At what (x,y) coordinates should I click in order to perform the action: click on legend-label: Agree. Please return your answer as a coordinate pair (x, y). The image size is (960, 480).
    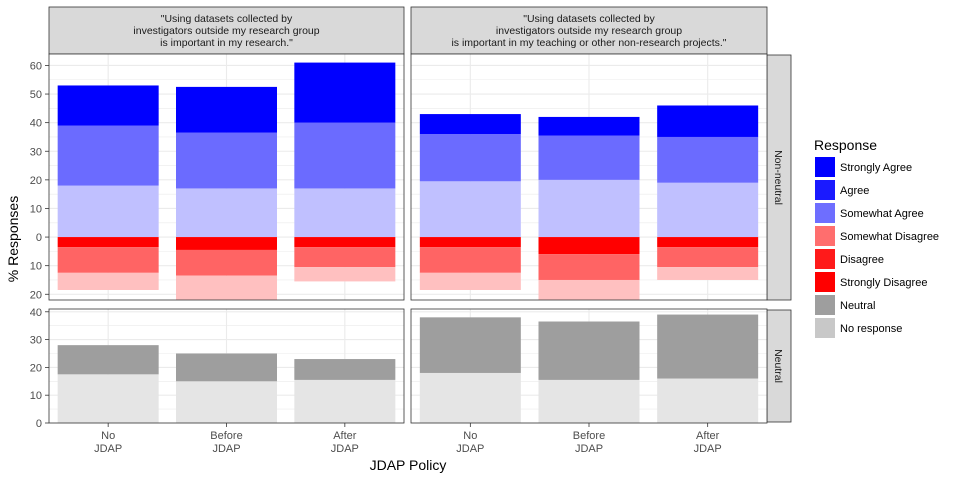
    Looking at the image, I should click on (854, 191).